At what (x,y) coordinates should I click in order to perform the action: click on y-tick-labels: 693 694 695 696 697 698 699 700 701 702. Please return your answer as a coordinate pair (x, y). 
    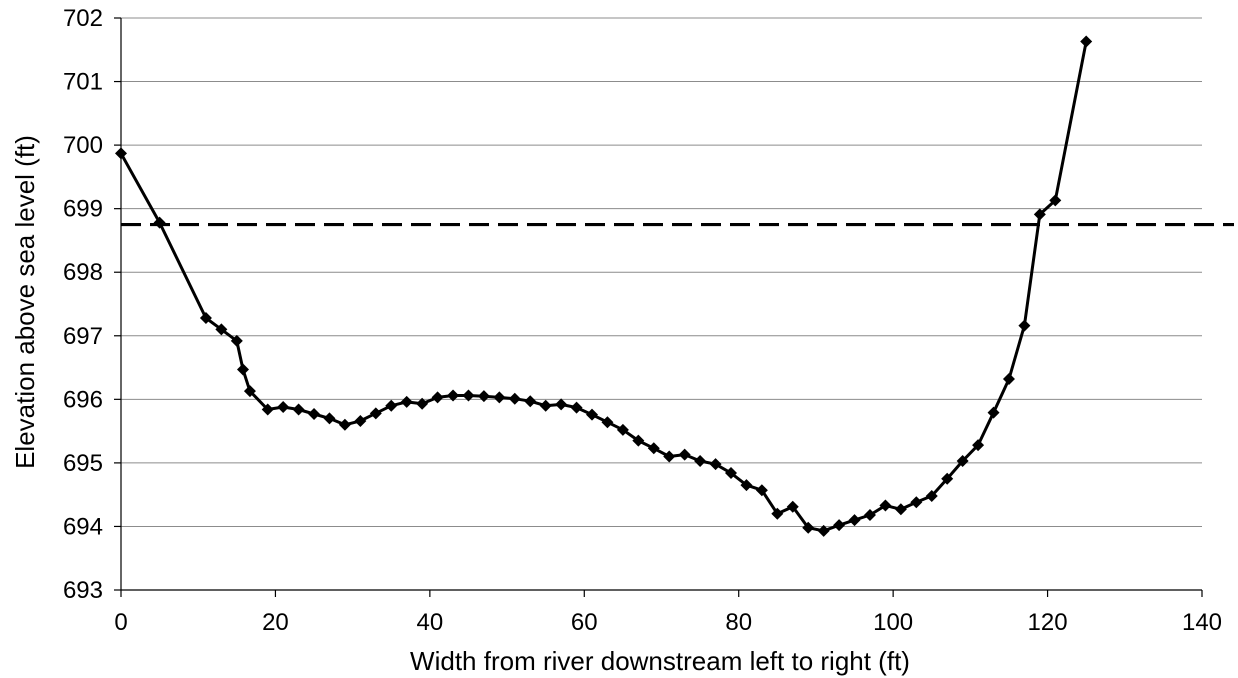
    Looking at the image, I should click on (83, 304).